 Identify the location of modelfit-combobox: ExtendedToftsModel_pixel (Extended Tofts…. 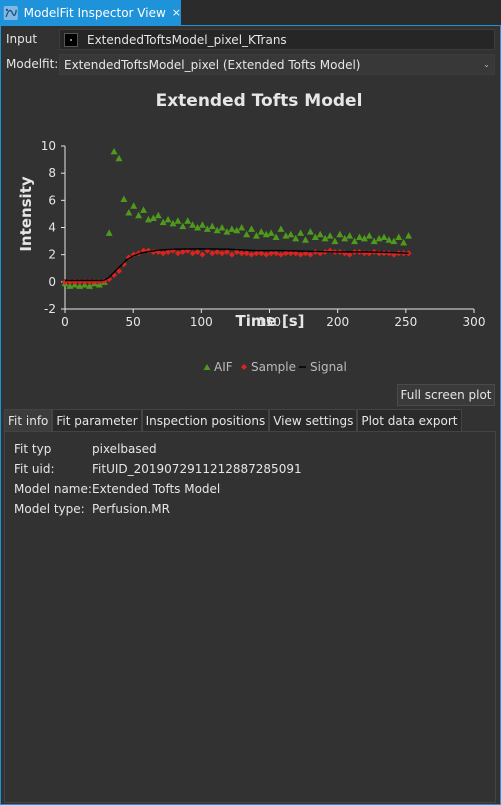
(277, 64).